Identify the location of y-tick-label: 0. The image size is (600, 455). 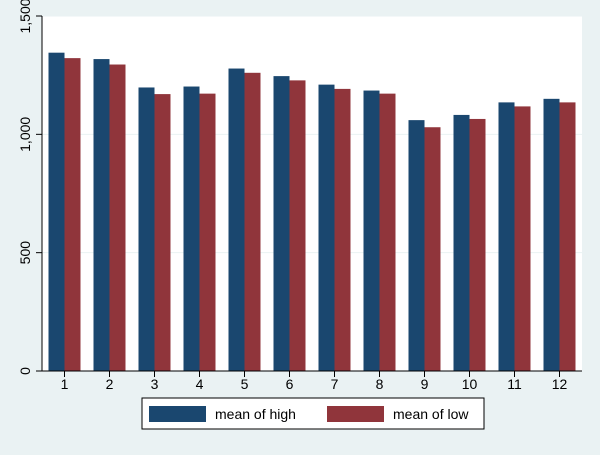
(25, 371).